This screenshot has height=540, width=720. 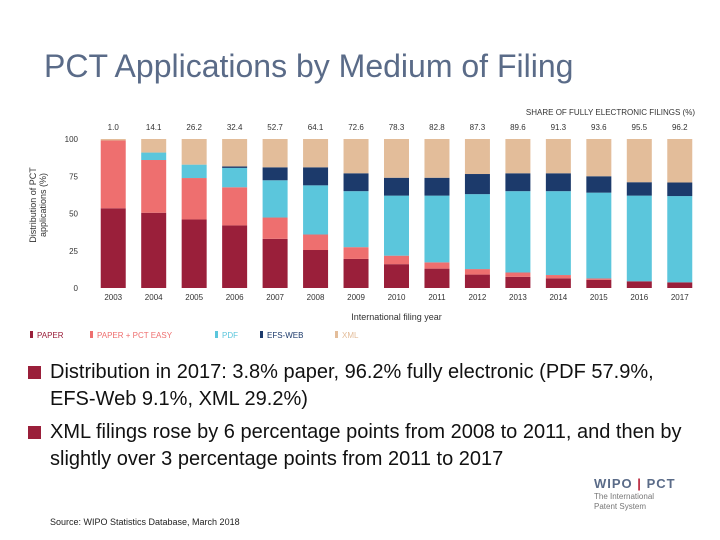 I want to click on legend-label: PDF, so click(x=230, y=335).